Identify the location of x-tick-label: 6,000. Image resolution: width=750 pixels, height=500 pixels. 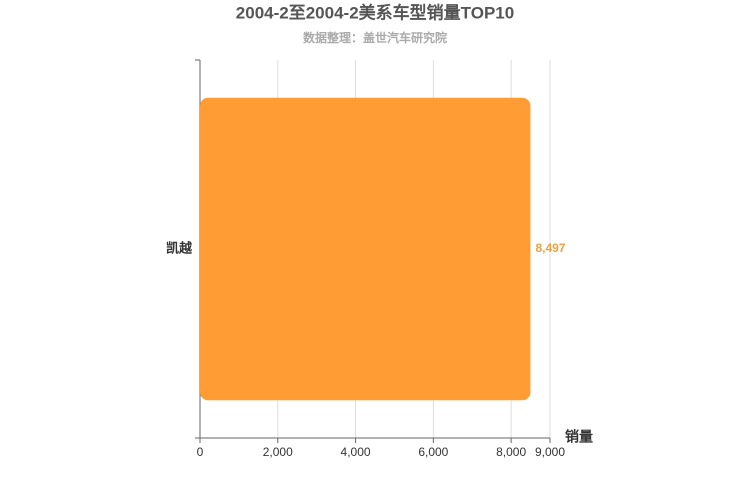
(433, 452).